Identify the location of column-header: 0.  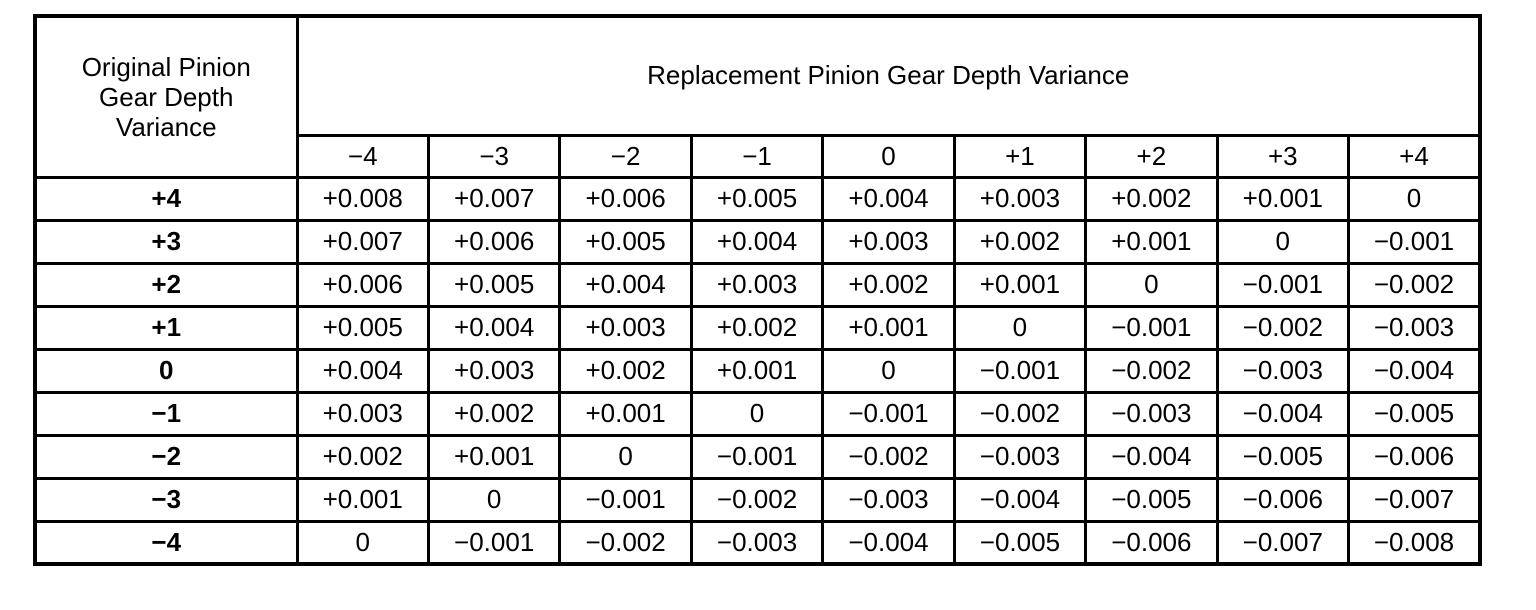
(888, 156).